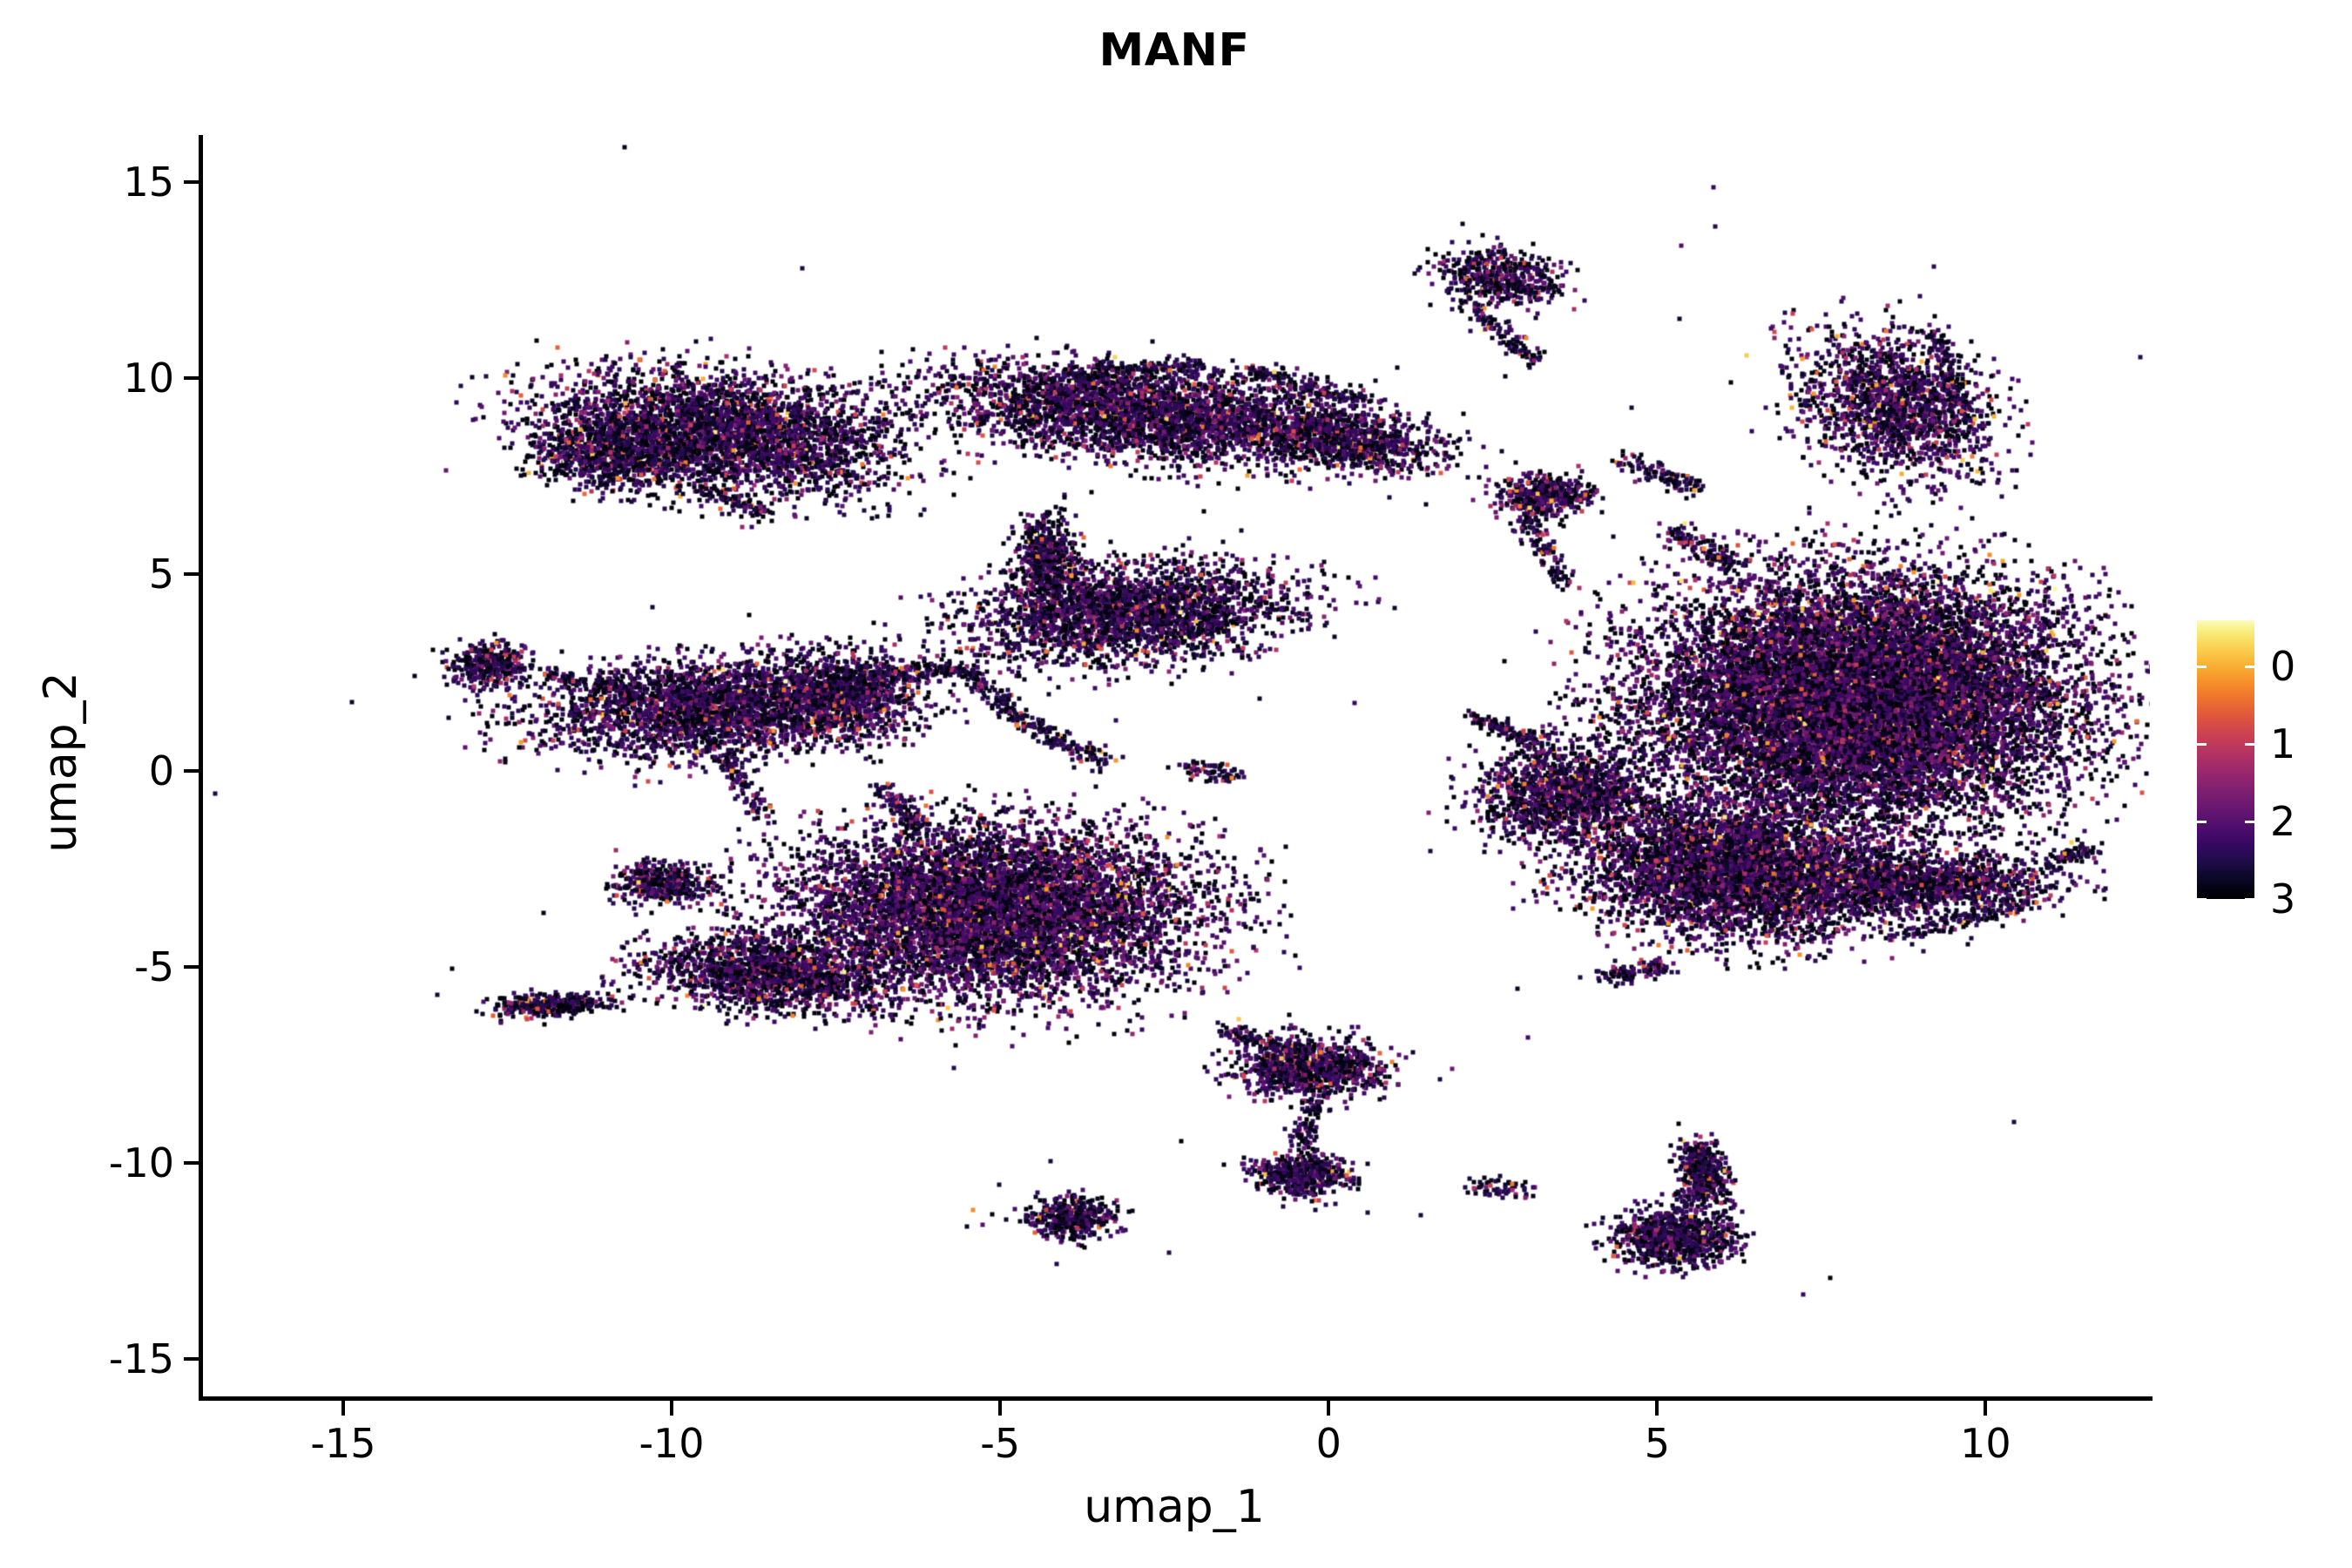 Image resolution: width=2352 pixels, height=1568 pixels. I want to click on colorbar, so click(2225, 759).